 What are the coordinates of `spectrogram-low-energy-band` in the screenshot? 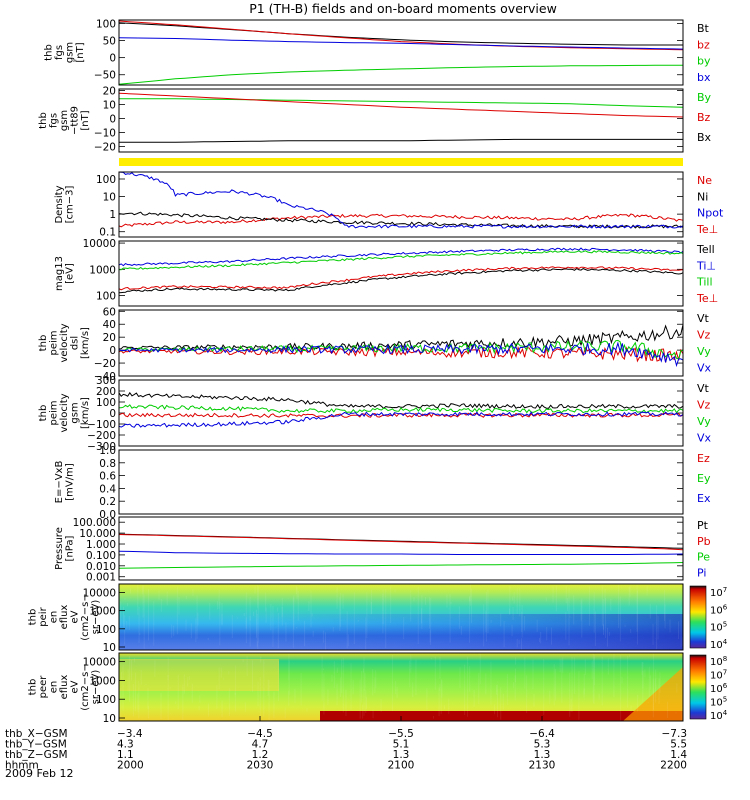 It's located at (501, 716).